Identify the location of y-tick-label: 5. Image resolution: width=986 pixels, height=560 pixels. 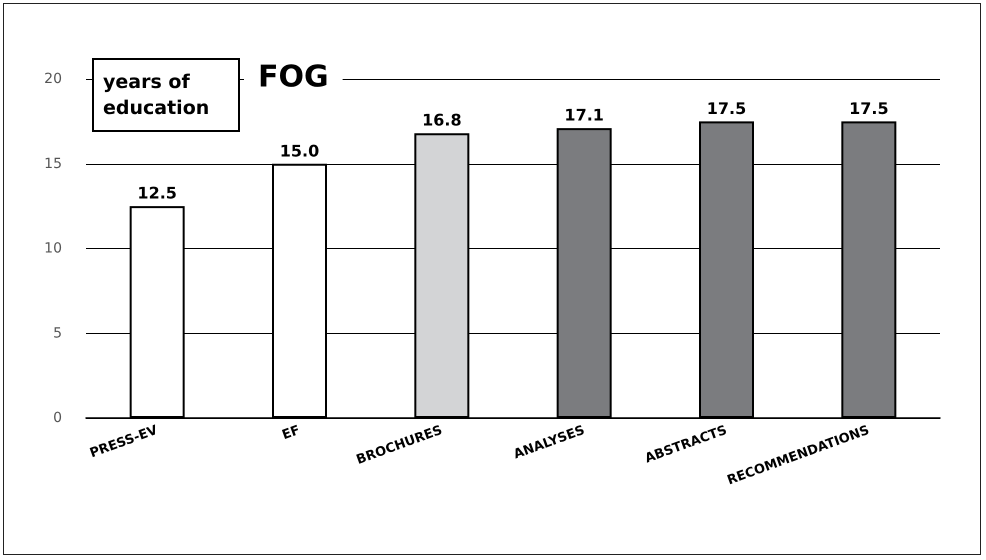
(57, 333).